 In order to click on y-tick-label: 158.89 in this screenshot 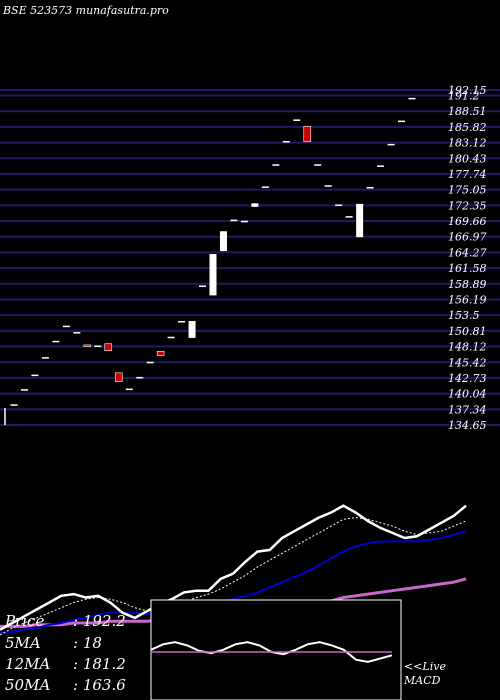, I will do `click(467, 284)`.